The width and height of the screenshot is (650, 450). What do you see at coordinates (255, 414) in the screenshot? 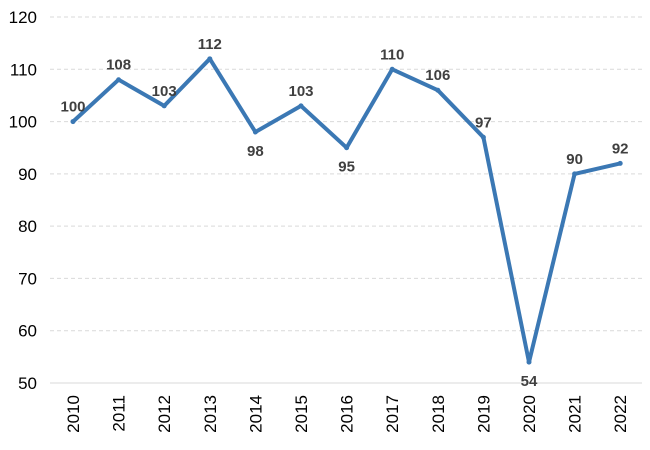
I see `x-tick-label: 2014` at bounding box center [255, 414].